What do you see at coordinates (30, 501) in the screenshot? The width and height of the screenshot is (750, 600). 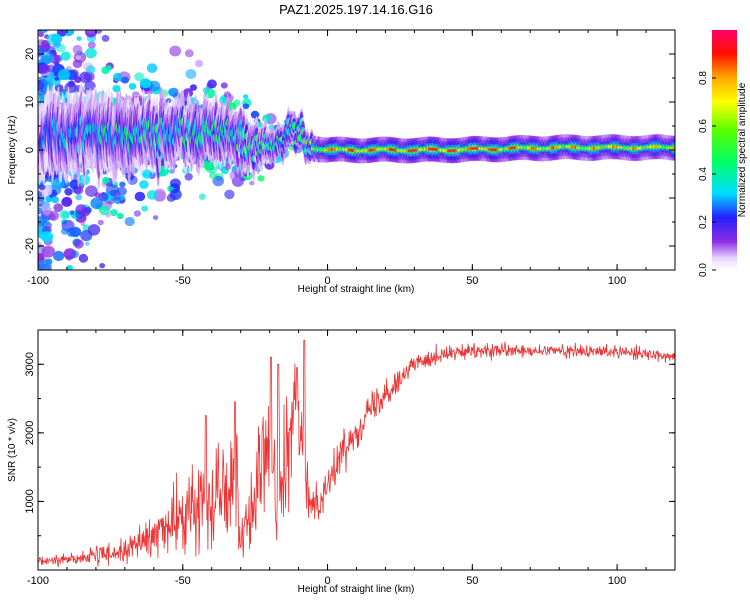 I see `y-tick-label: 1000` at bounding box center [30, 501].